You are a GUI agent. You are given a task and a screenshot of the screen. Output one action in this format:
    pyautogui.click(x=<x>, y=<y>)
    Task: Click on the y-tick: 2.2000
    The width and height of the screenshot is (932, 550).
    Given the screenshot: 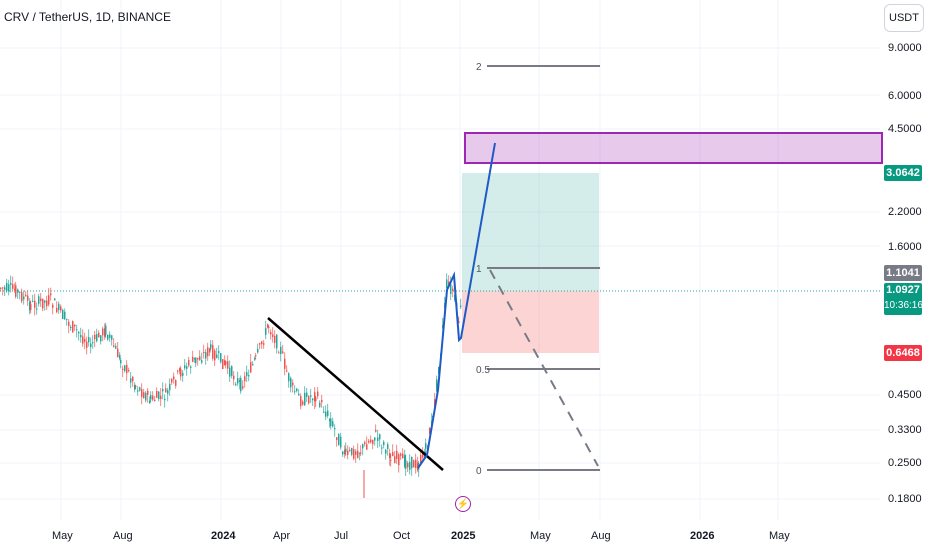 What is the action you would take?
    pyautogui.click(x=905, y=212)
    